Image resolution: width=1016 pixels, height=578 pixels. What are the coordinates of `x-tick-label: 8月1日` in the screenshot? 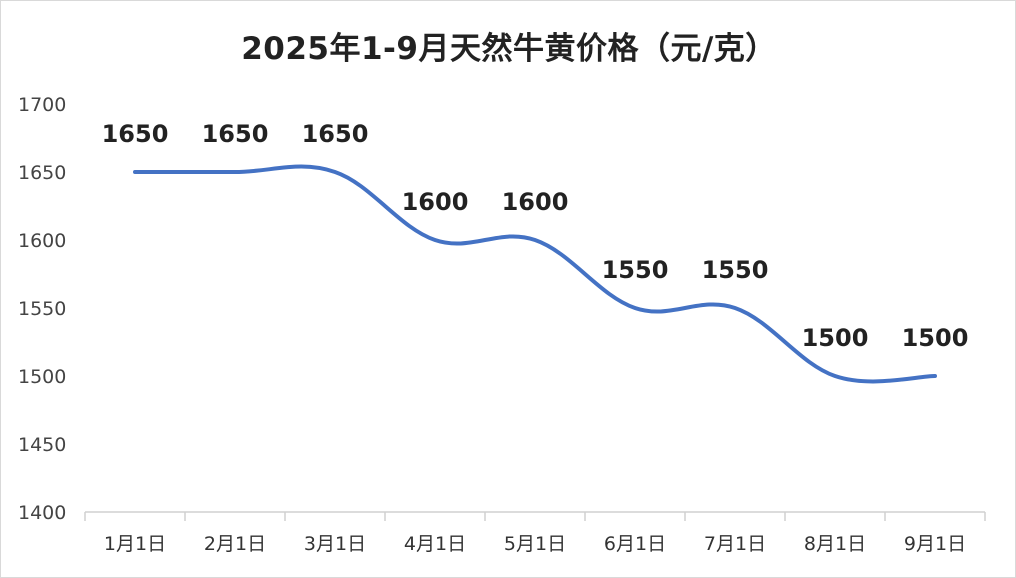 It's located at (835, 544).